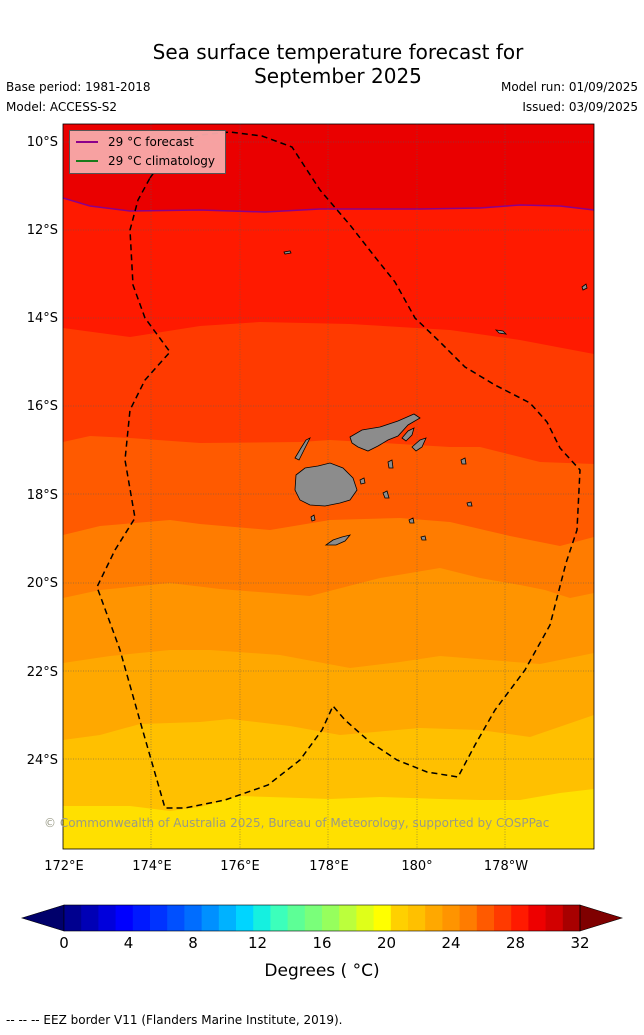 The width and height of the screenshot is (644, 1035). What do you see at coordinates (321, 971) in the screenshot?
I see `colorbar-title: Degrees ( °C)` at bounding box center [321, 971].